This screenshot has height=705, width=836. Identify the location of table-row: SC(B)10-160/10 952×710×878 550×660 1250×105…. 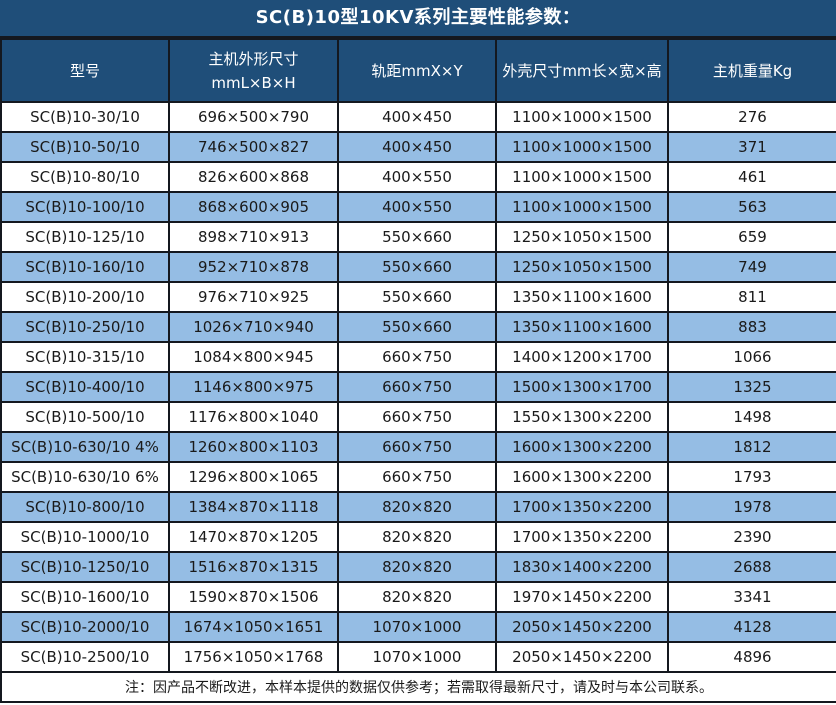
(418, 267).